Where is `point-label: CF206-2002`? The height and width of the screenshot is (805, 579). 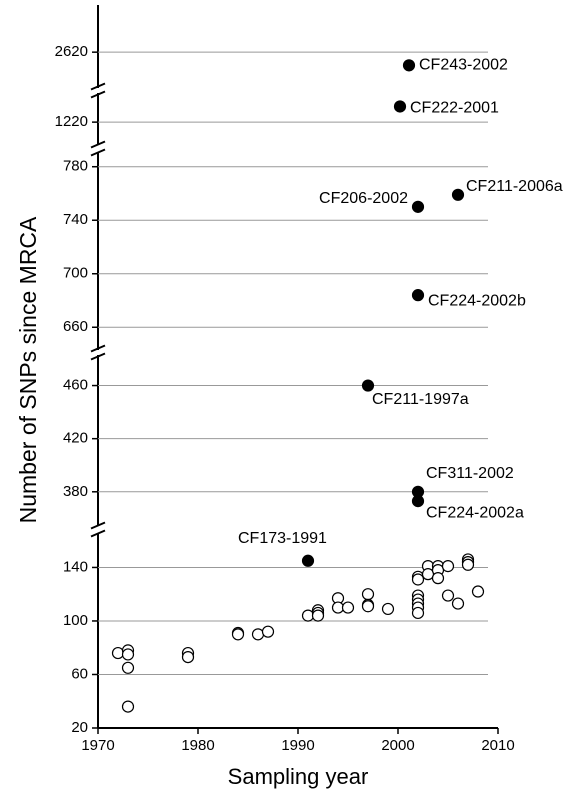 point-label: CF206-2002 is located at coordinates (363, 198).